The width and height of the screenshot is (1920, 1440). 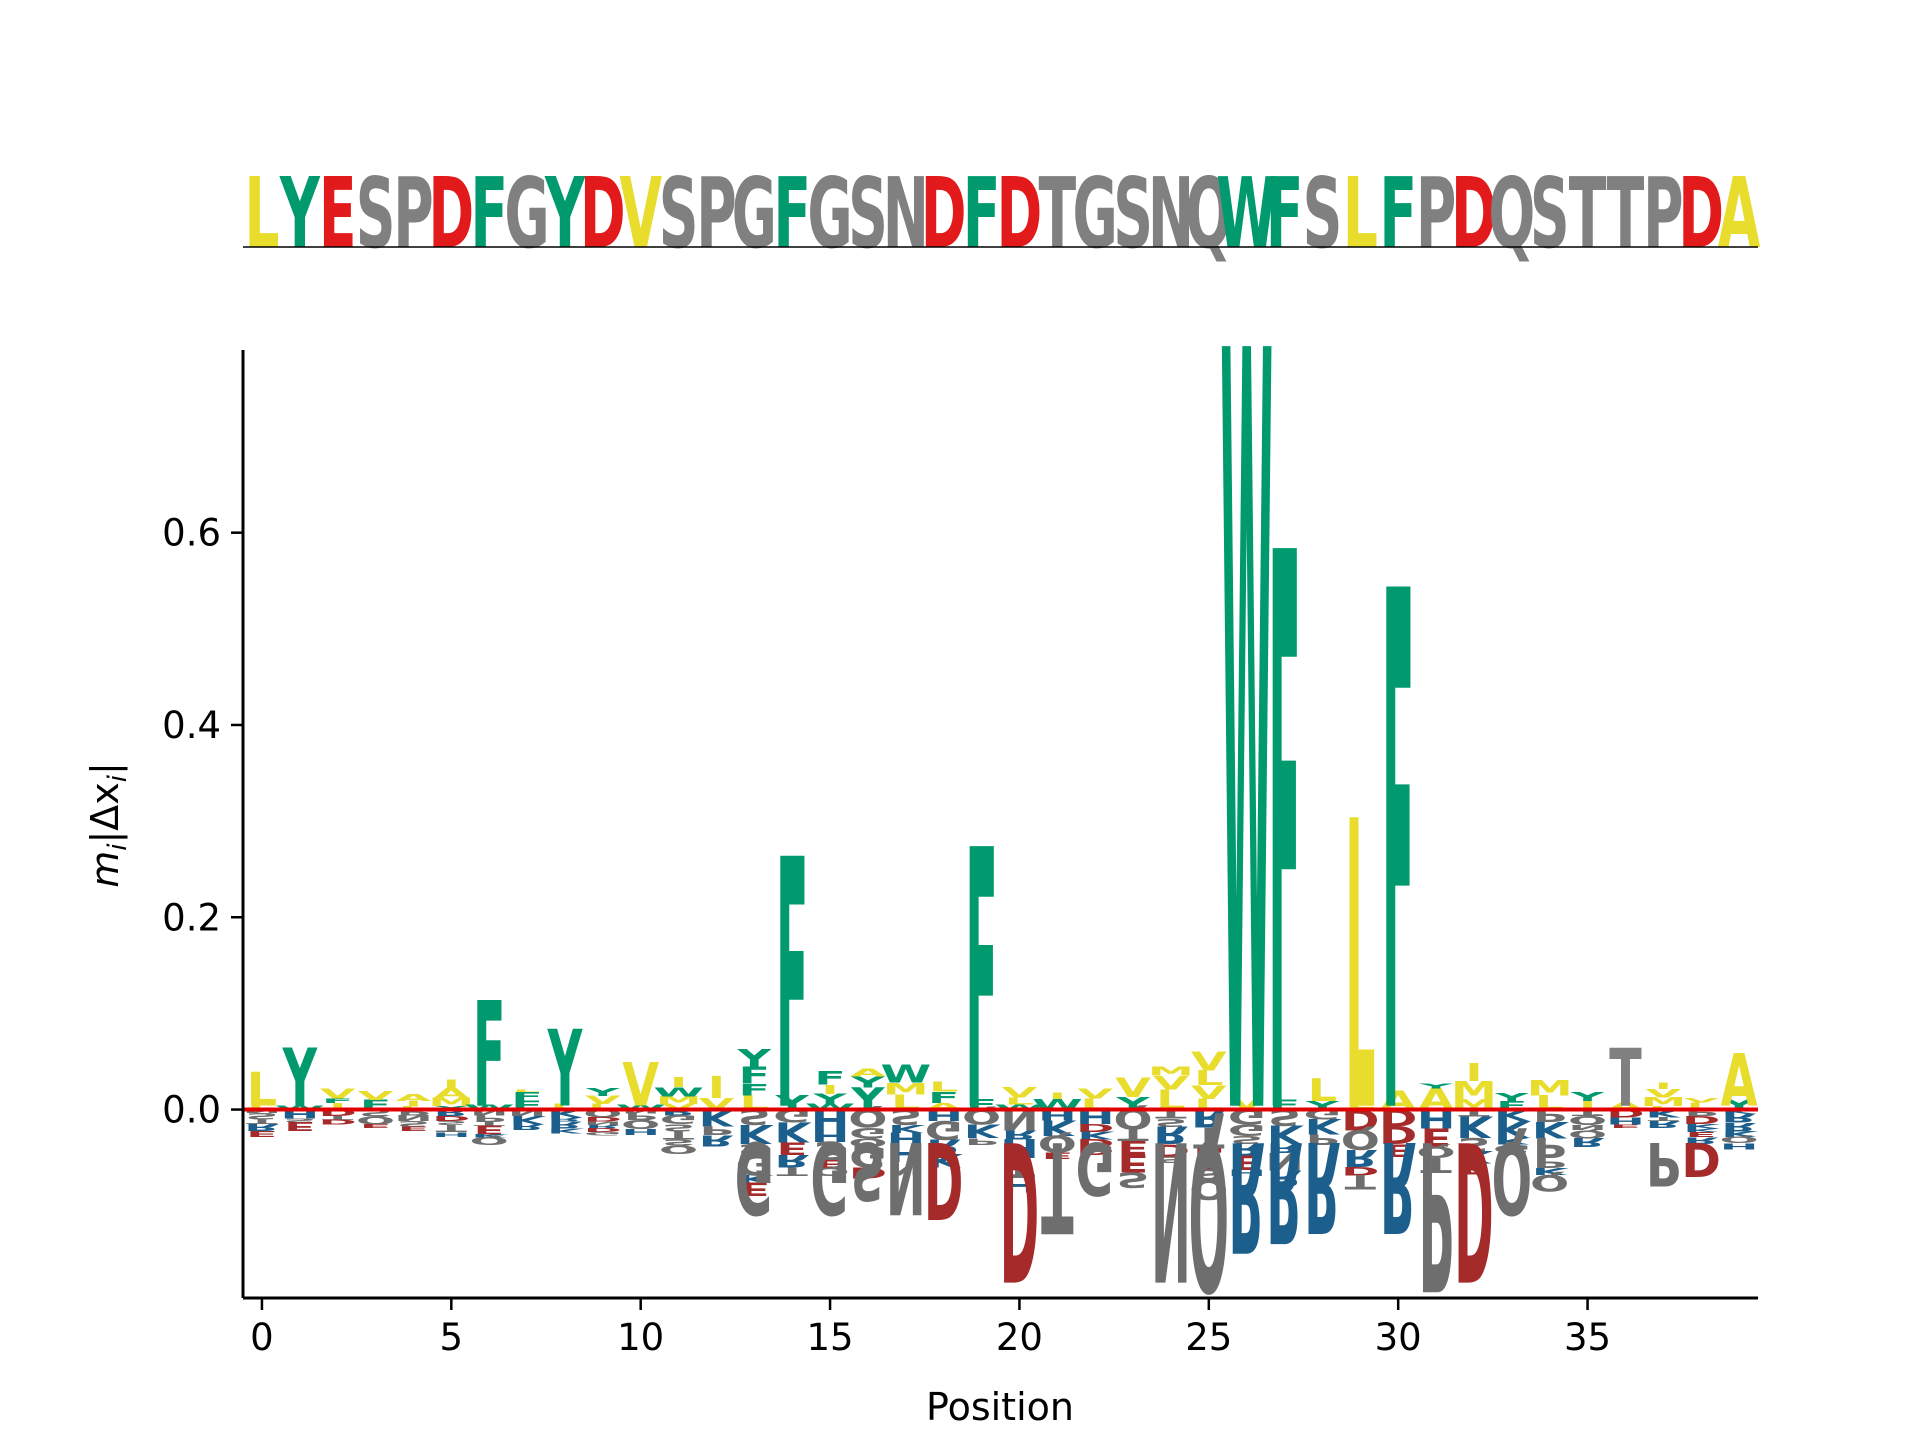 What do you see at coordinates (930, 1328) in the screenshot?
I see `x-axis-ticks: 0 5 10 15 20 25 30 35` at bounding box center [930, 1328].